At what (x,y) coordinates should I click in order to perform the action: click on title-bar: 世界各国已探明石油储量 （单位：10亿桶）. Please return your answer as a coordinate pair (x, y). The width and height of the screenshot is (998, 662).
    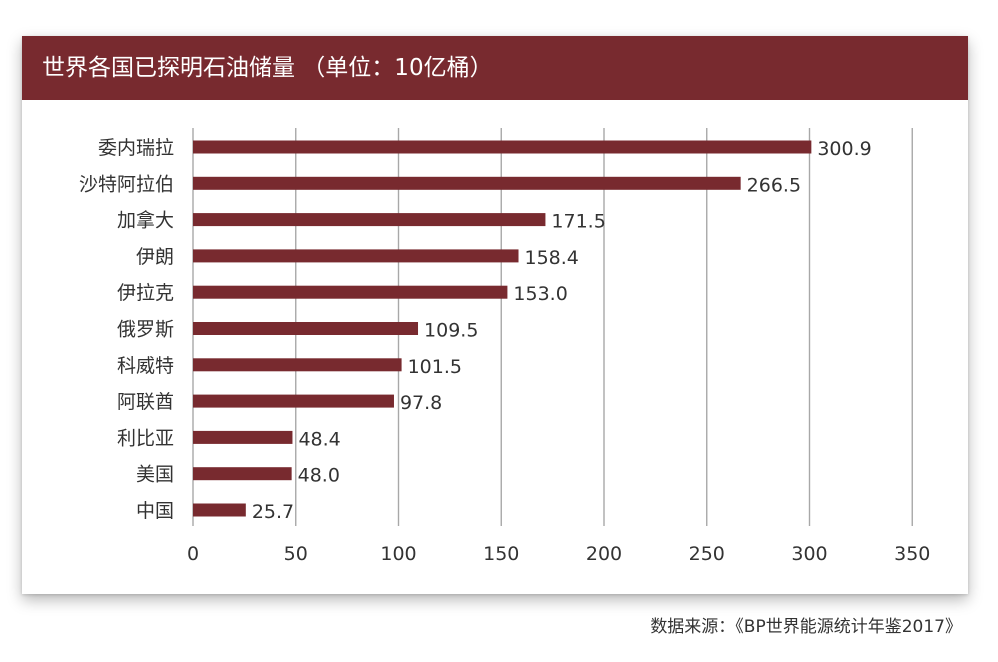
    Looking at the image, I should click on (495, 68).